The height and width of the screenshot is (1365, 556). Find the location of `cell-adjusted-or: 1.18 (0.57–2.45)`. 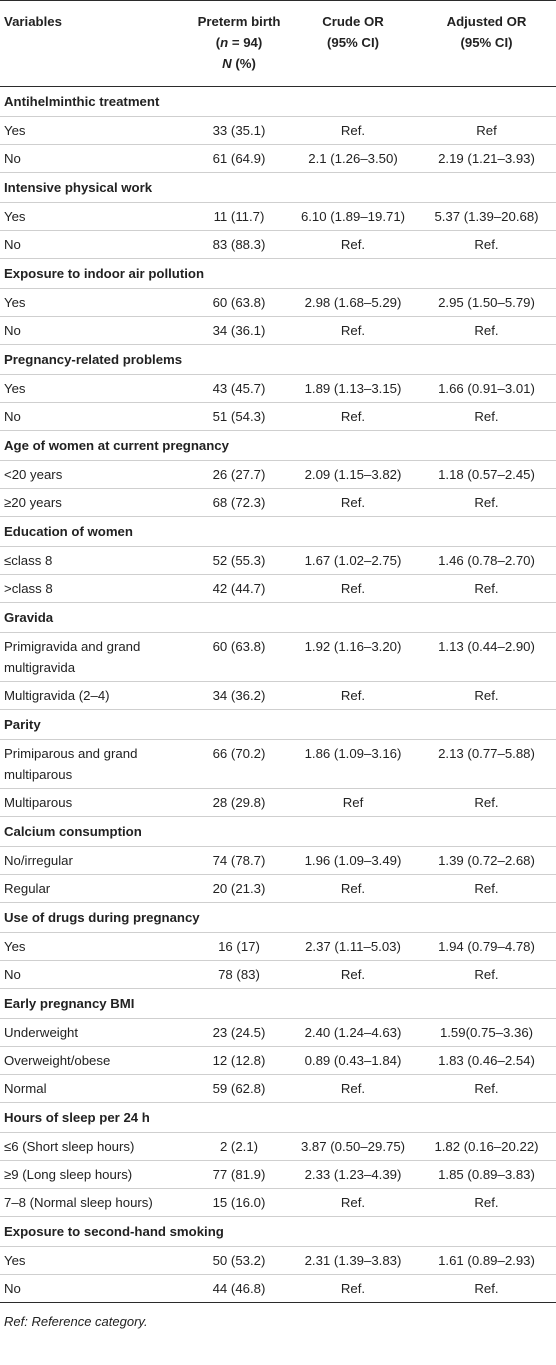

cell-adjusted-or: 1.18 (0.57–2.45) is located at coordinates (486, 474).